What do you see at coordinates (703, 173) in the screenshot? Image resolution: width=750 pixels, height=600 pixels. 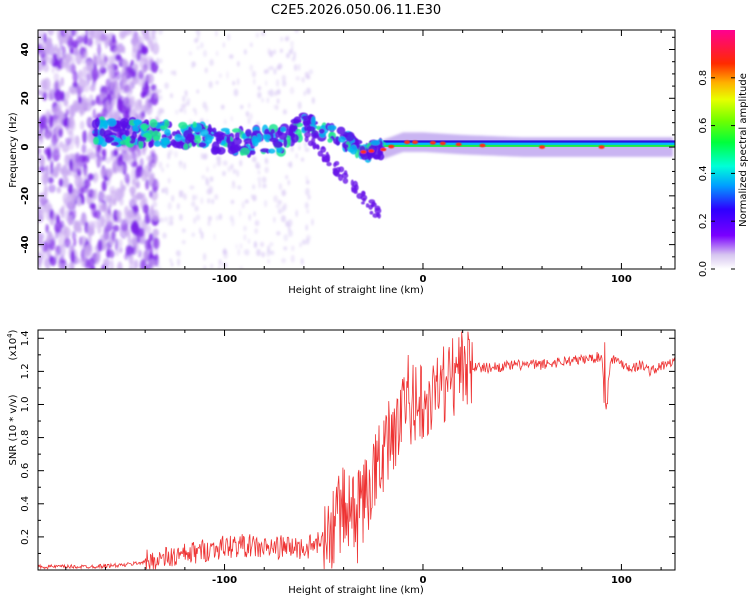 I see `colorbar-tick-label: 0.4` at bounding box center [703, 173].